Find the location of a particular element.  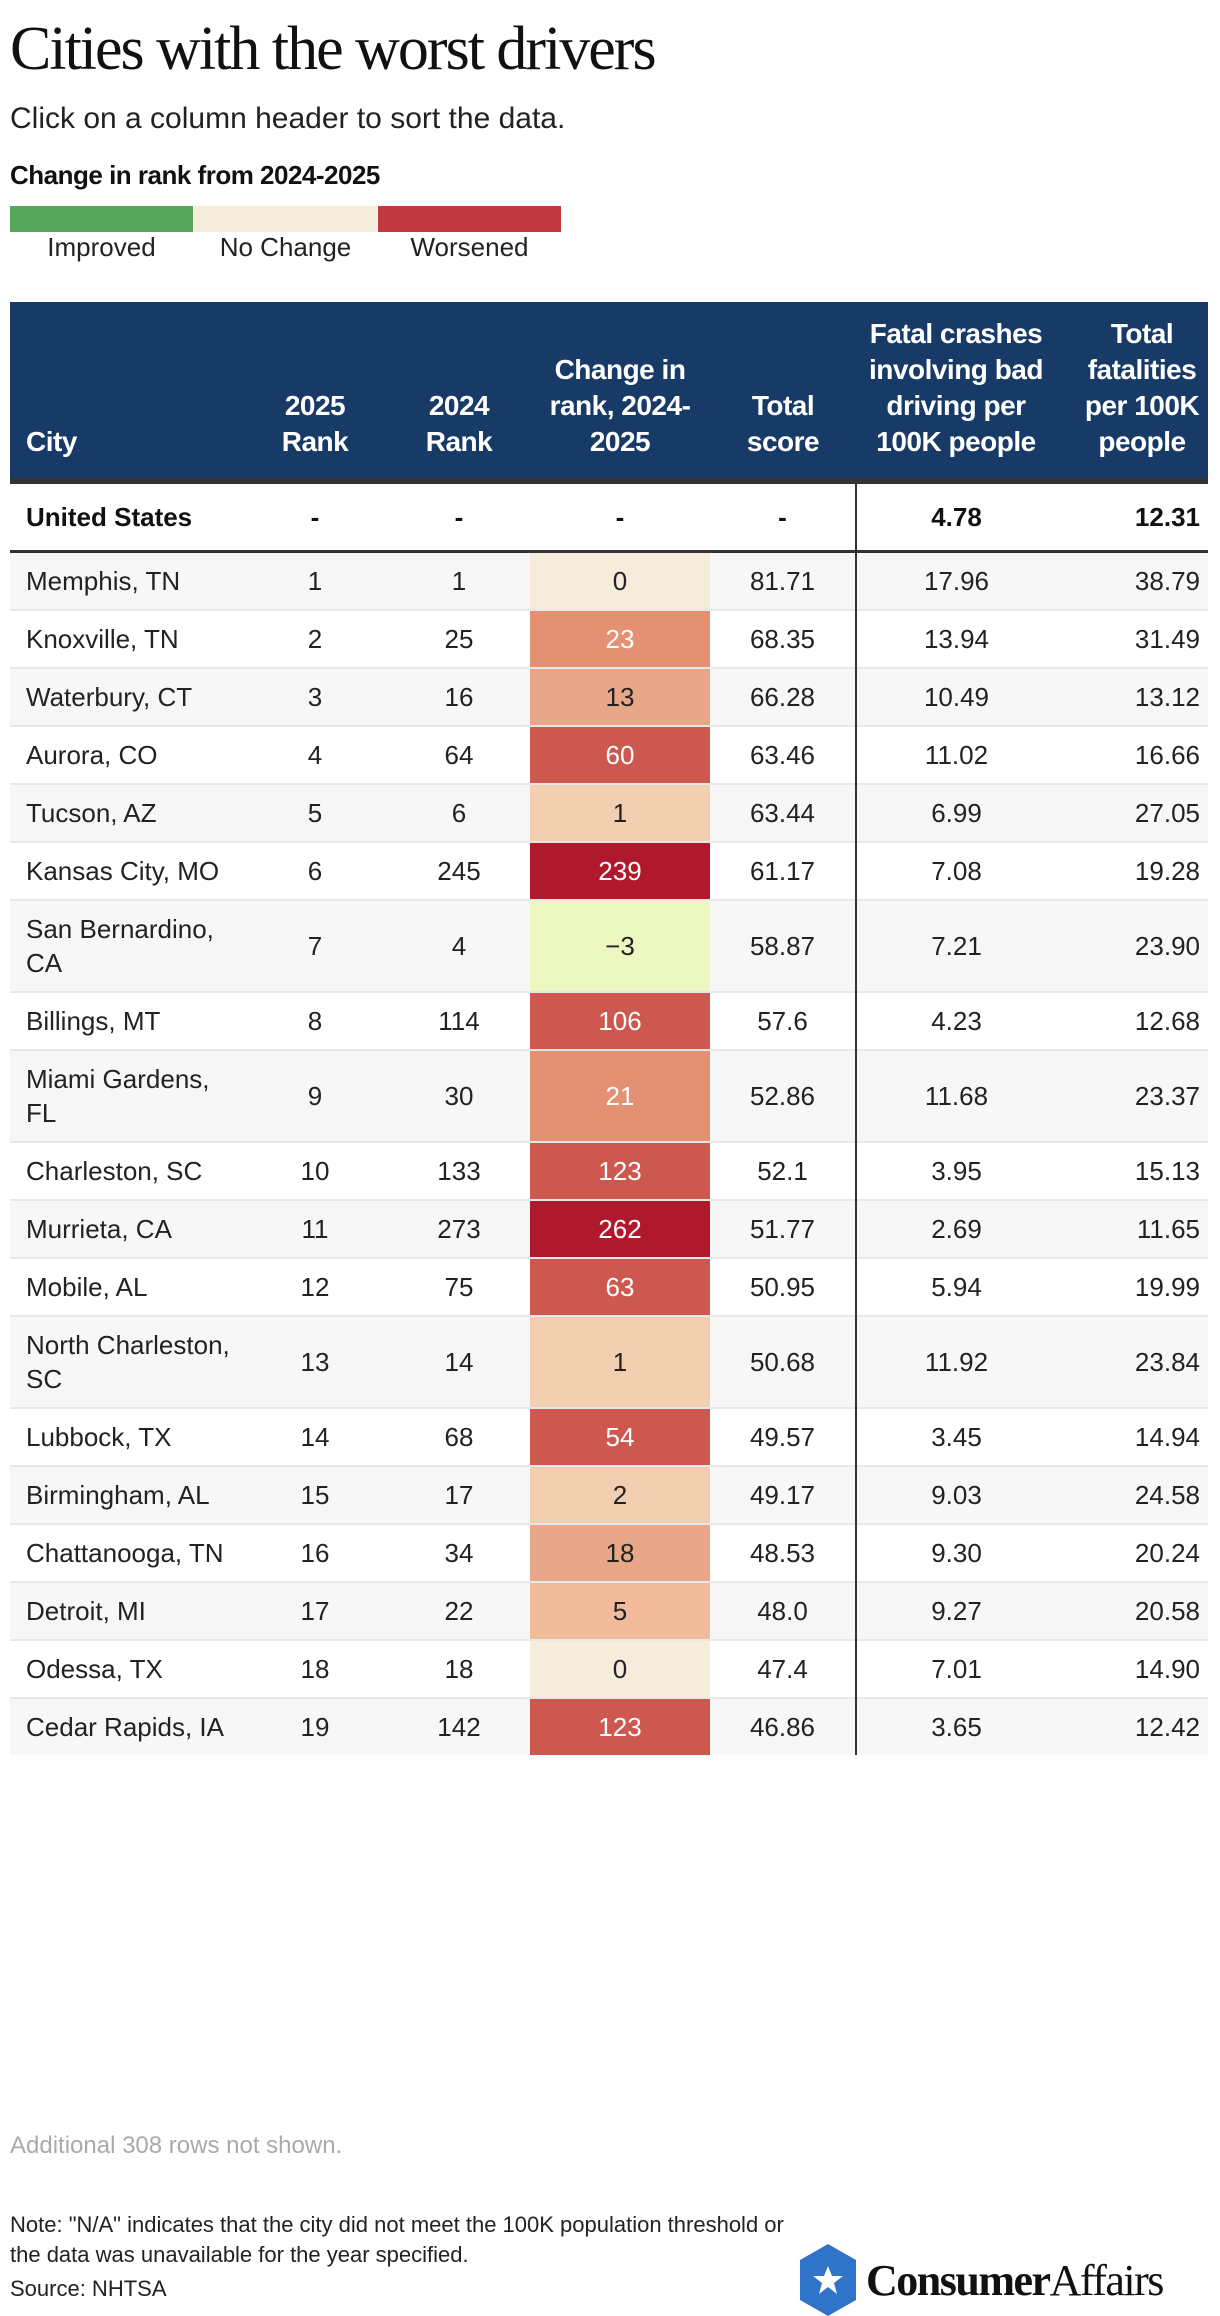

cell-total-fatalities: 24.58 is located at coordinates (1132, 1494).